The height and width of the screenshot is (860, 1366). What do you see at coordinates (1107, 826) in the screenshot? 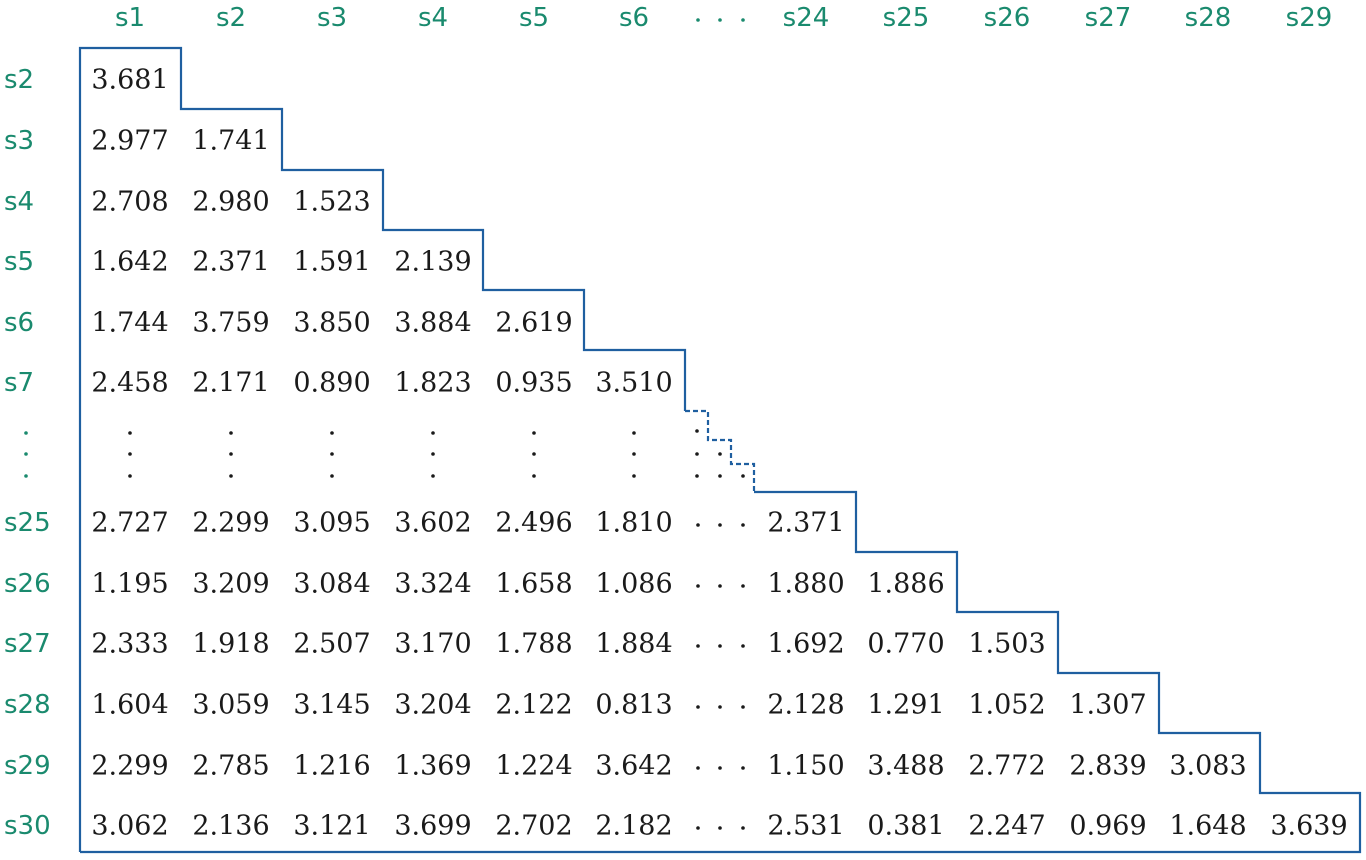
I see `matrix-cell: 0.969` at bounding box center [1107, 826].